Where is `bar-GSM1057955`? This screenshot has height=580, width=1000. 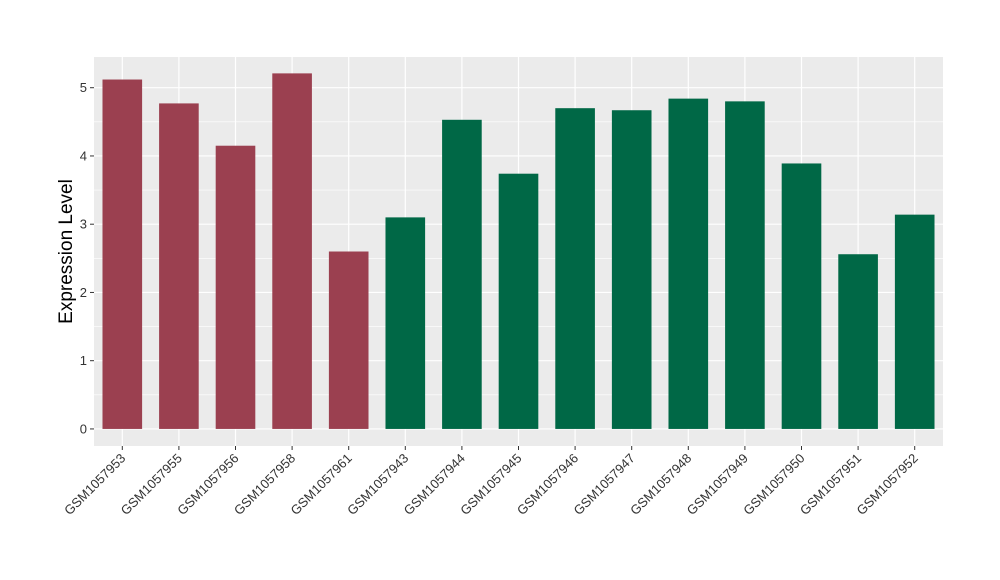
bar-GSM1057955 is located at coordinates (179, 266).